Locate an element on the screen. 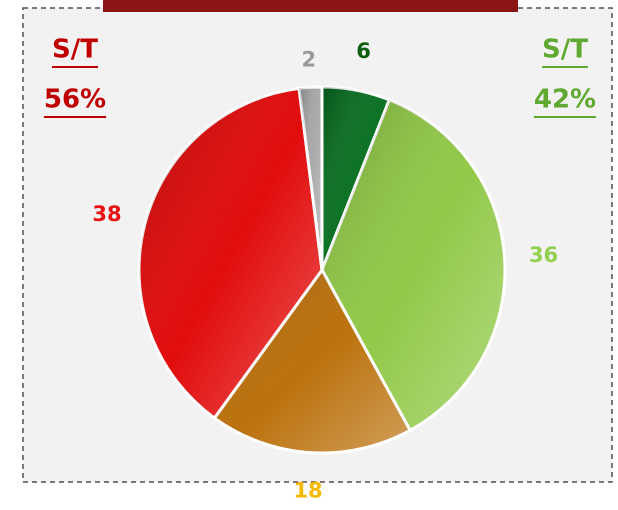 The image size is (618, 510). annotation: 56% is located at coordinates (75, 100).